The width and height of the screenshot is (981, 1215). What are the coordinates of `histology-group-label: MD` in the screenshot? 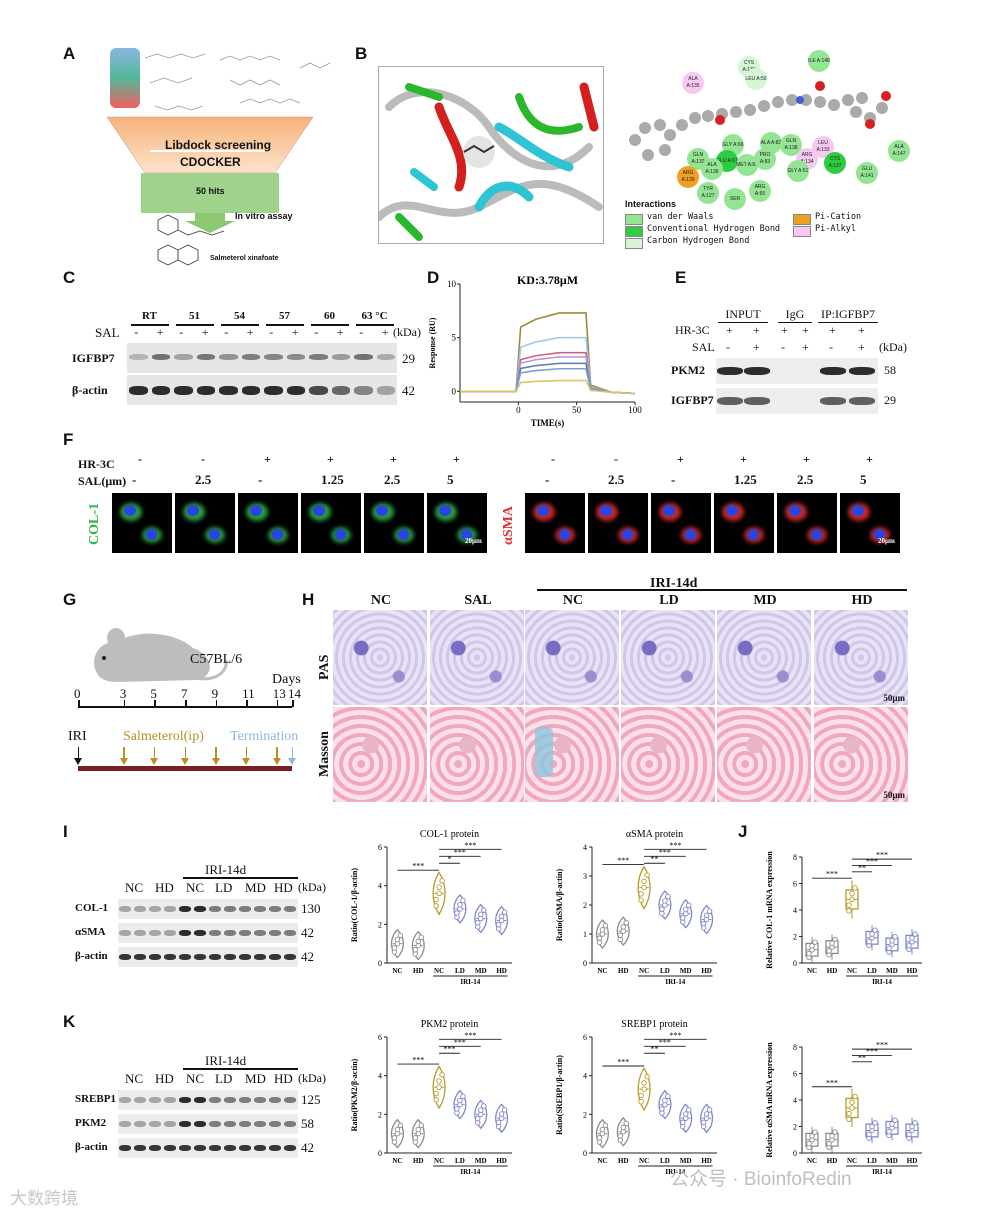 It's located at (765, 600).